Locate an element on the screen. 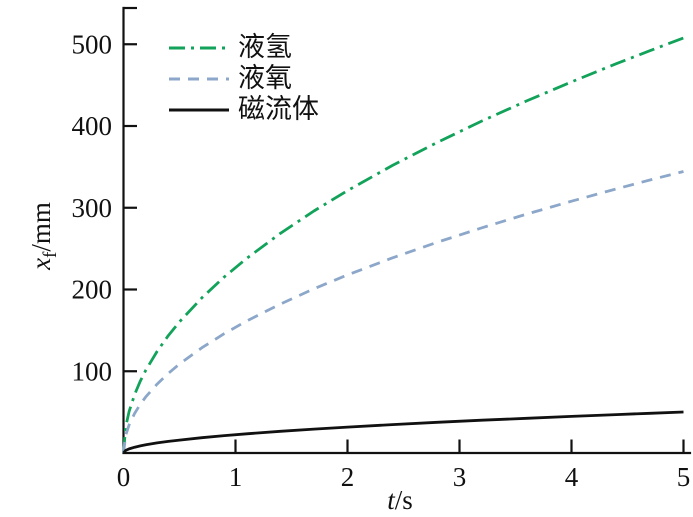  x-tick-label: 2 is located at coordinates (348, 477).